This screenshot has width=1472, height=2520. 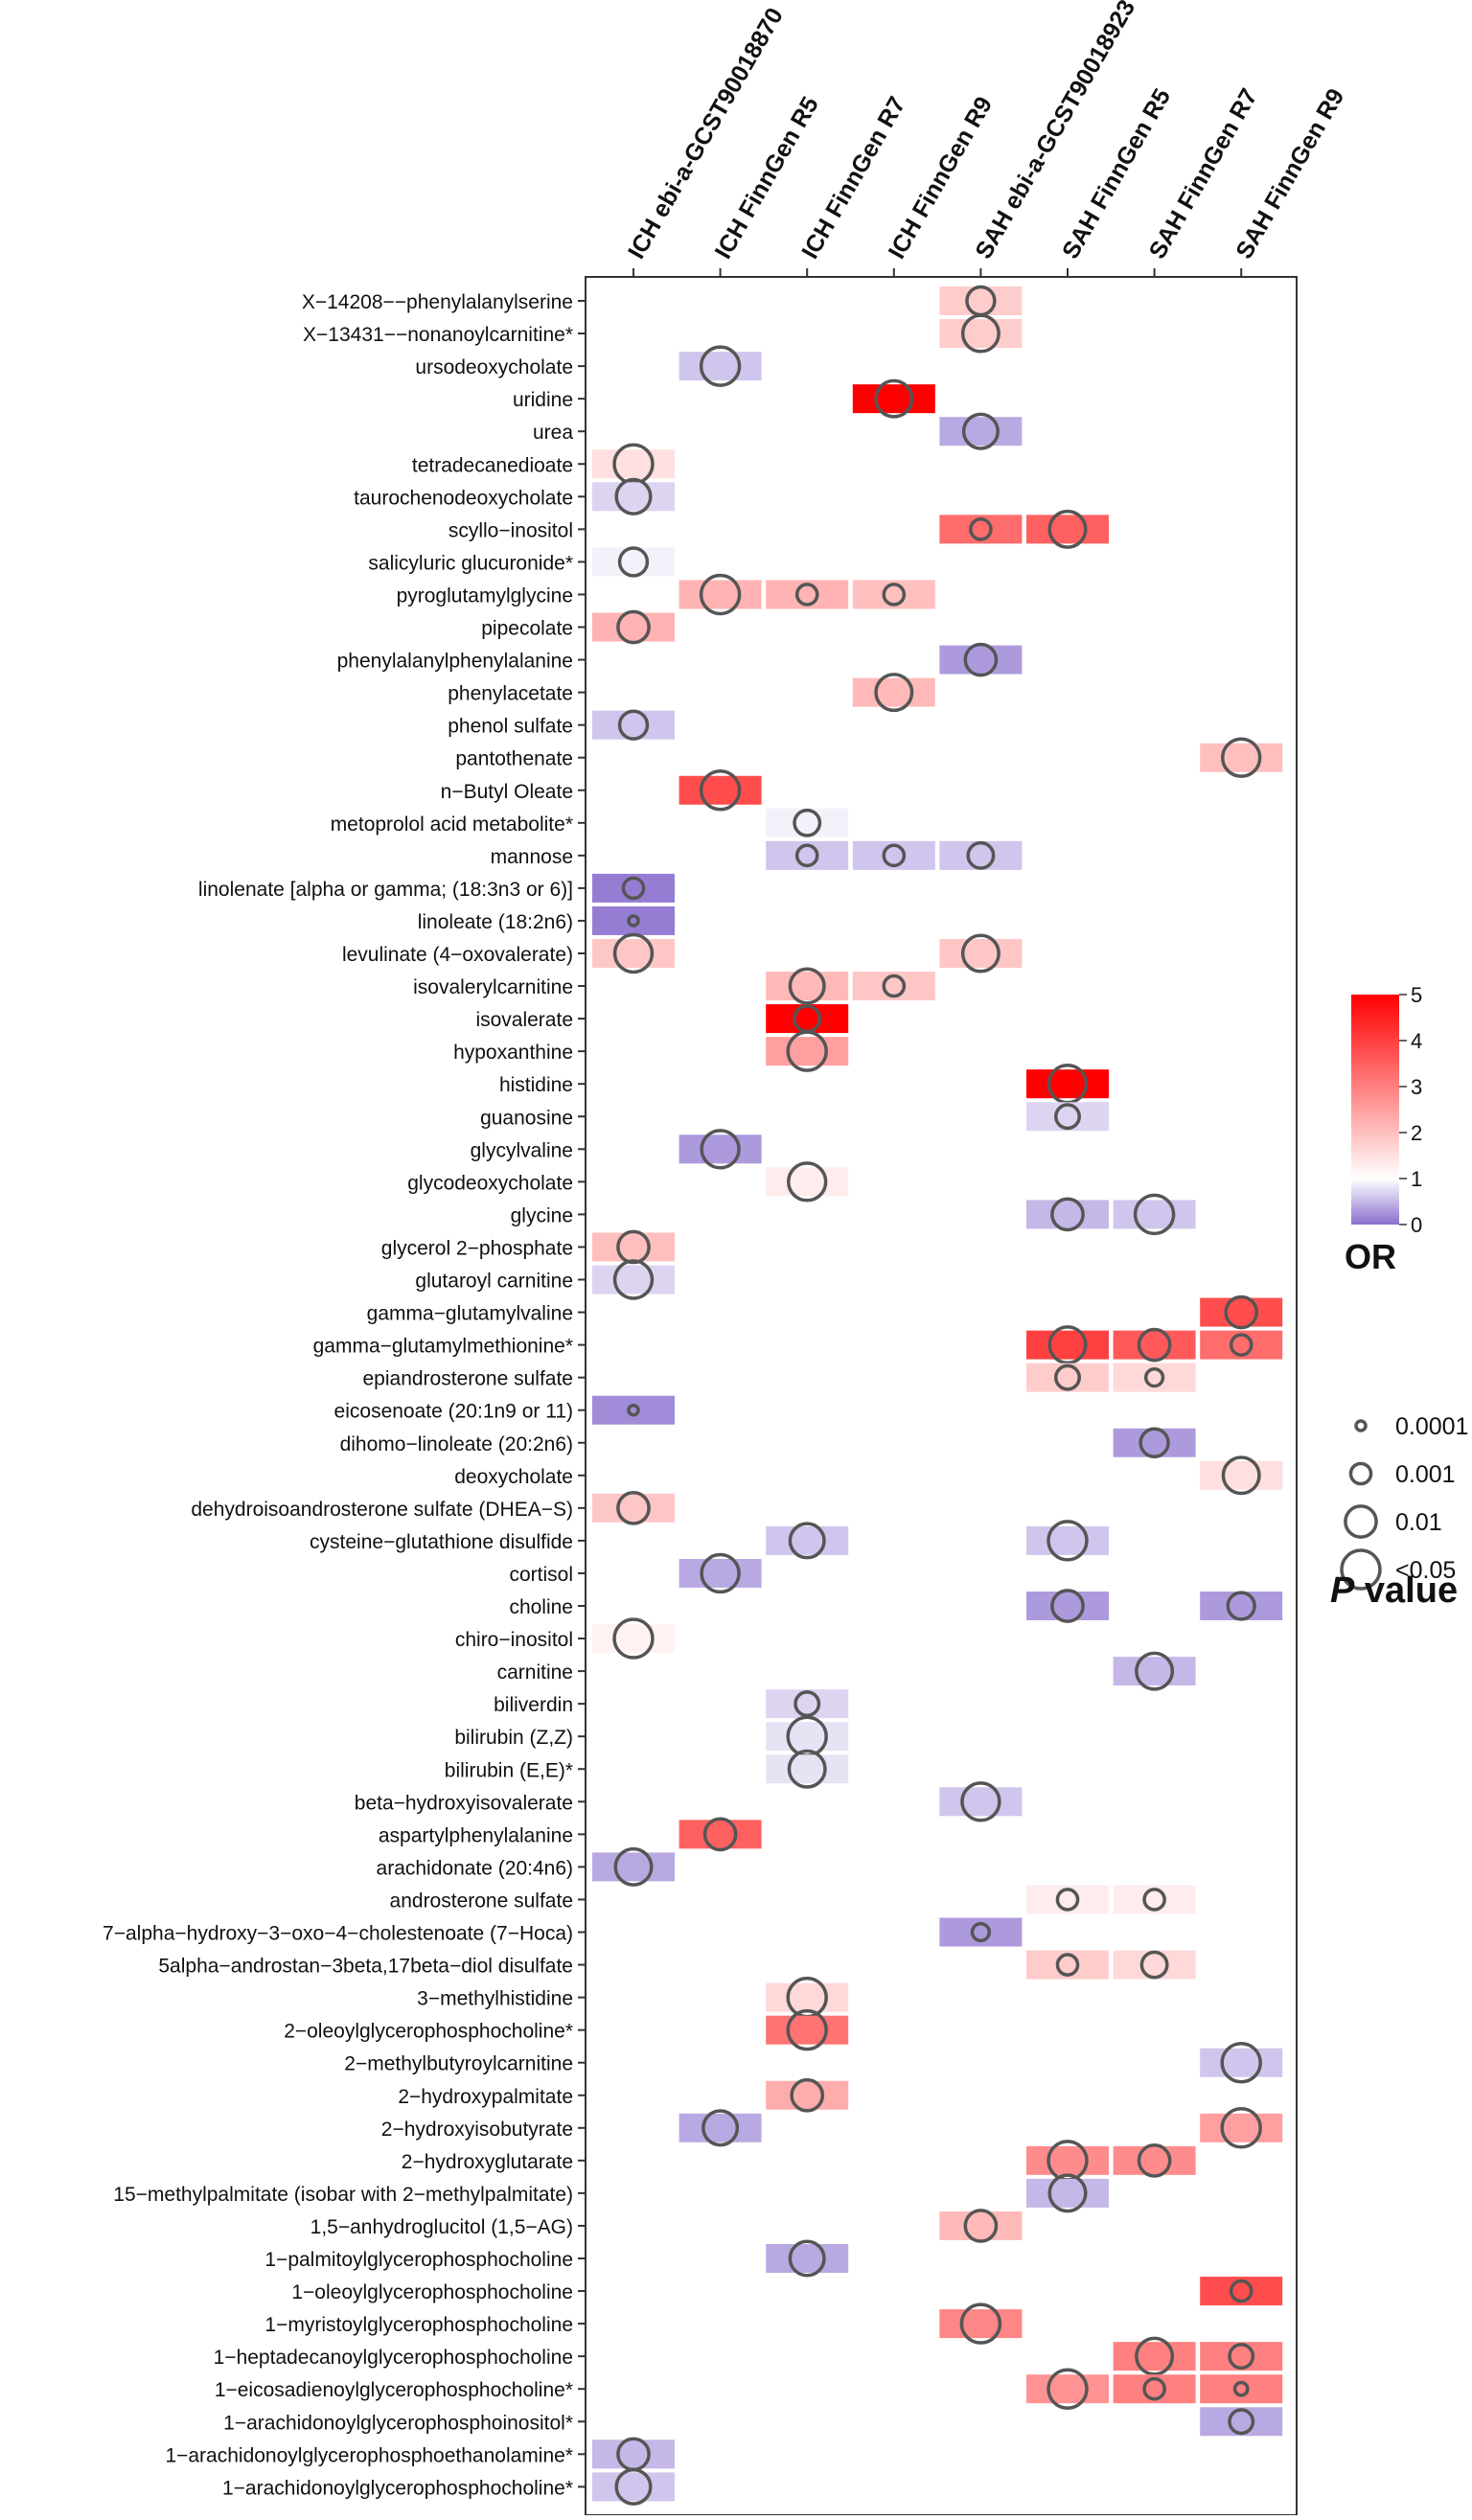 I want to click on row-label: X−14208−−phenylalanylserine, so click(x=437, y=302).